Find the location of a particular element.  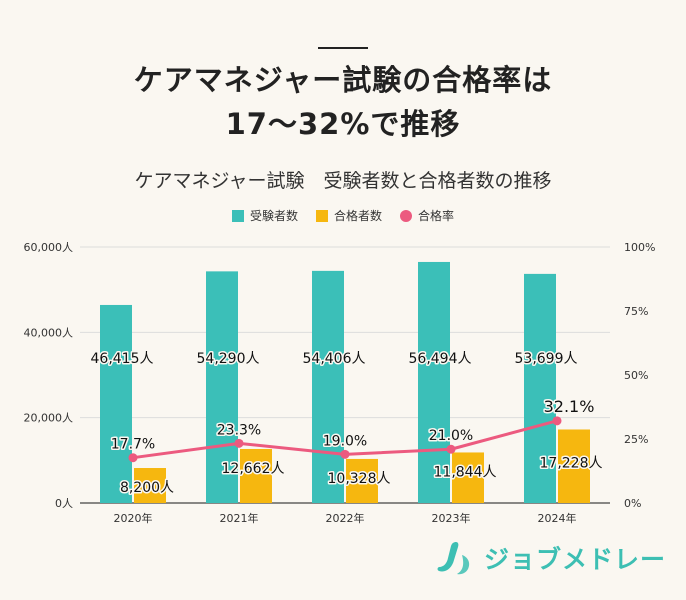

y-left-tick-label: 60,000人 is located at coordinates (49, 247).